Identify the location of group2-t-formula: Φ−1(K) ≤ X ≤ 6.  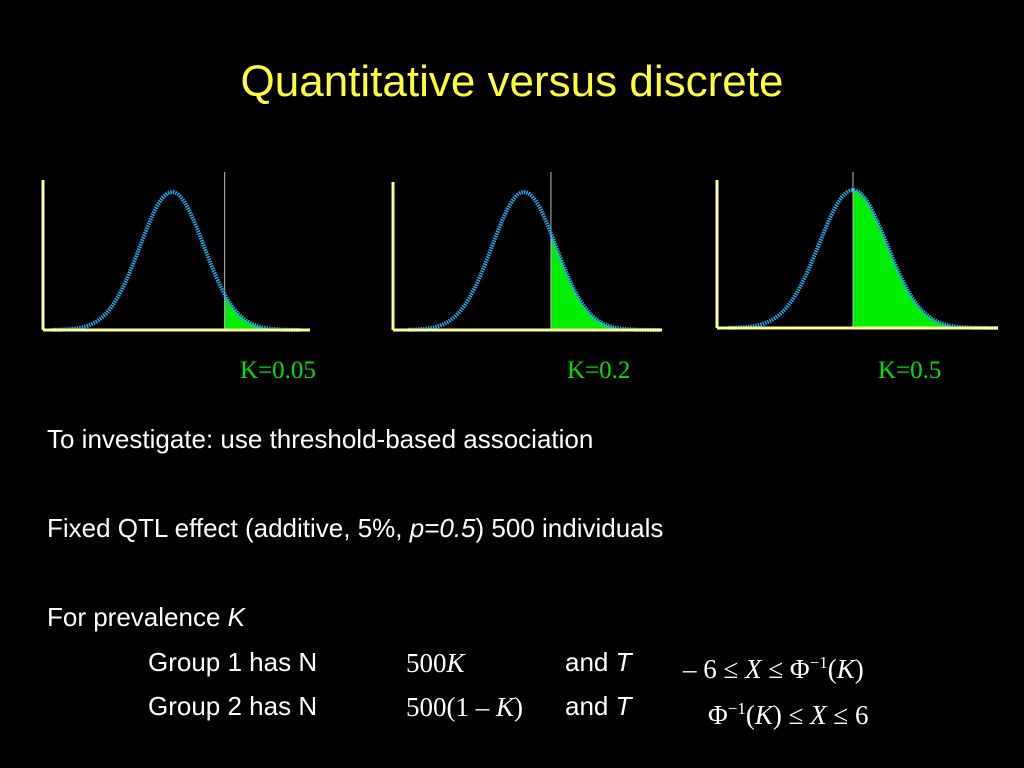
(788, 712).